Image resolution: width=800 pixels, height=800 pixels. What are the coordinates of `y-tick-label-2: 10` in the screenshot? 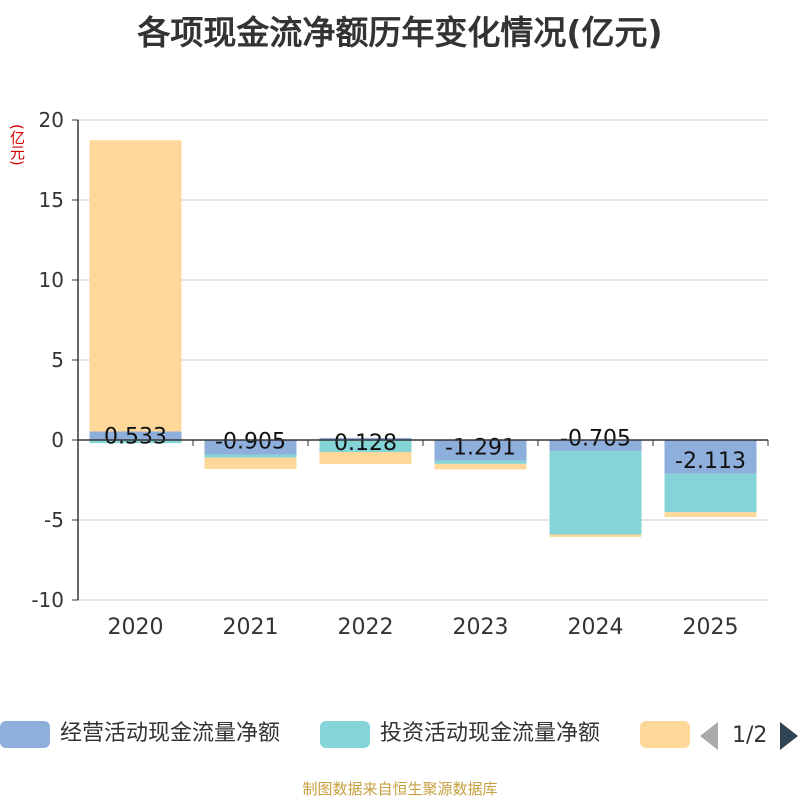 It's located at (51, 280).